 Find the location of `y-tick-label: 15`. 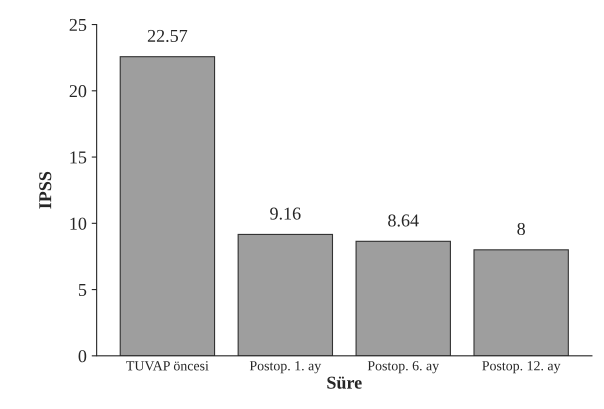

y-tick-label: 15 is located at coordinates (78, 157).